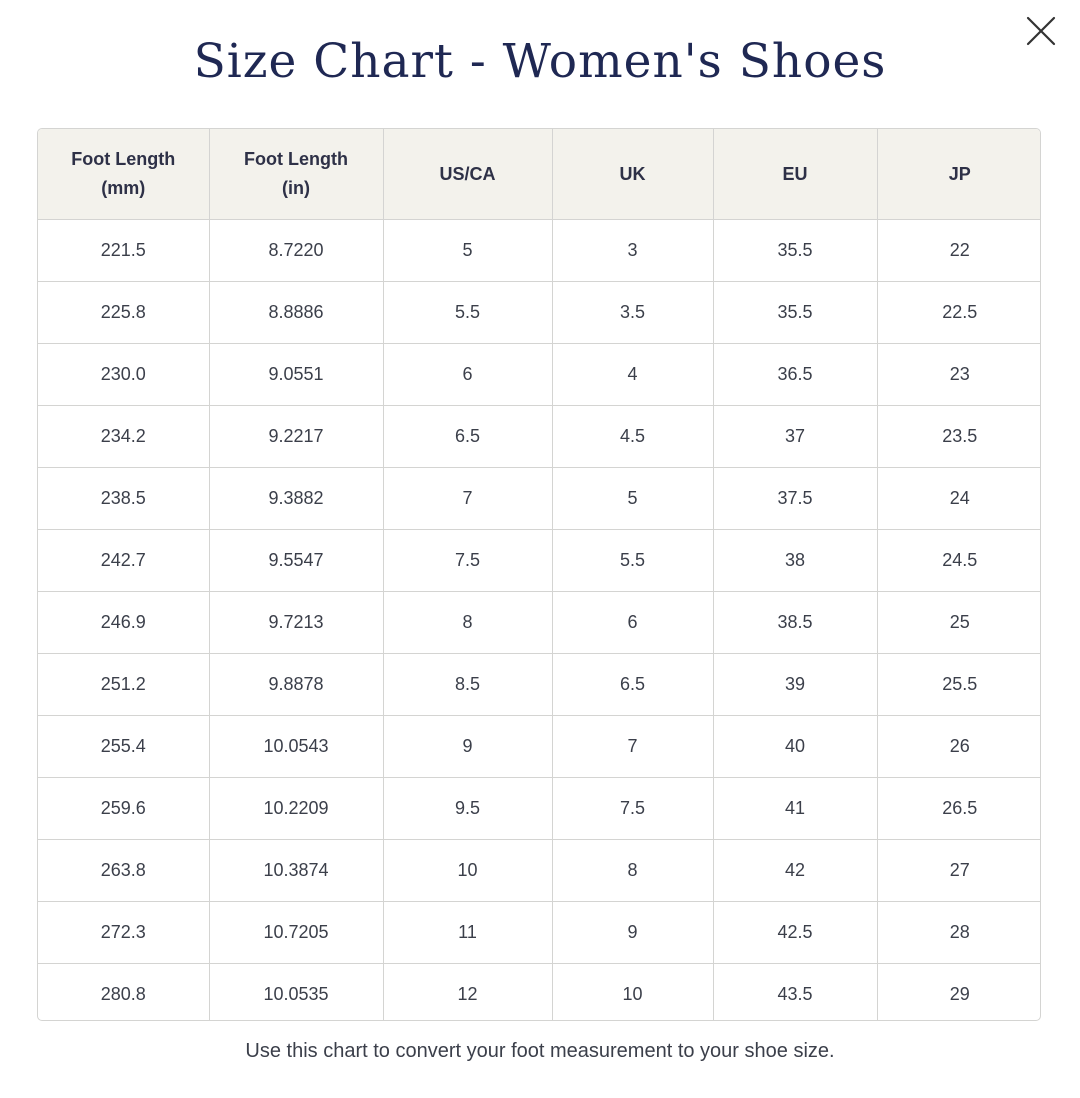 This screenshot has height=1098, width=1080. I want to click on table-row: 225.8 8.8886 5.5 3.5 35.5 22.5, so click(539, 312).